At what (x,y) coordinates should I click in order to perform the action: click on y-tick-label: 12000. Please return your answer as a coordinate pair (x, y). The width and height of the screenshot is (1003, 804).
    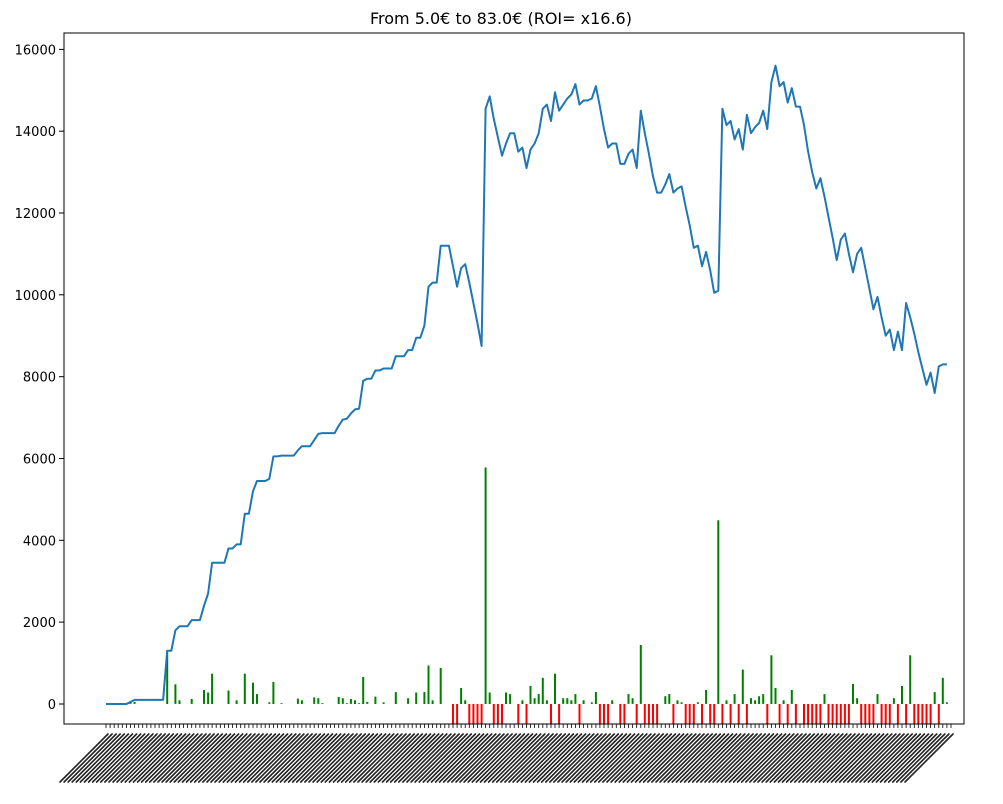
    Looking at the image, I should click on (35, 214).